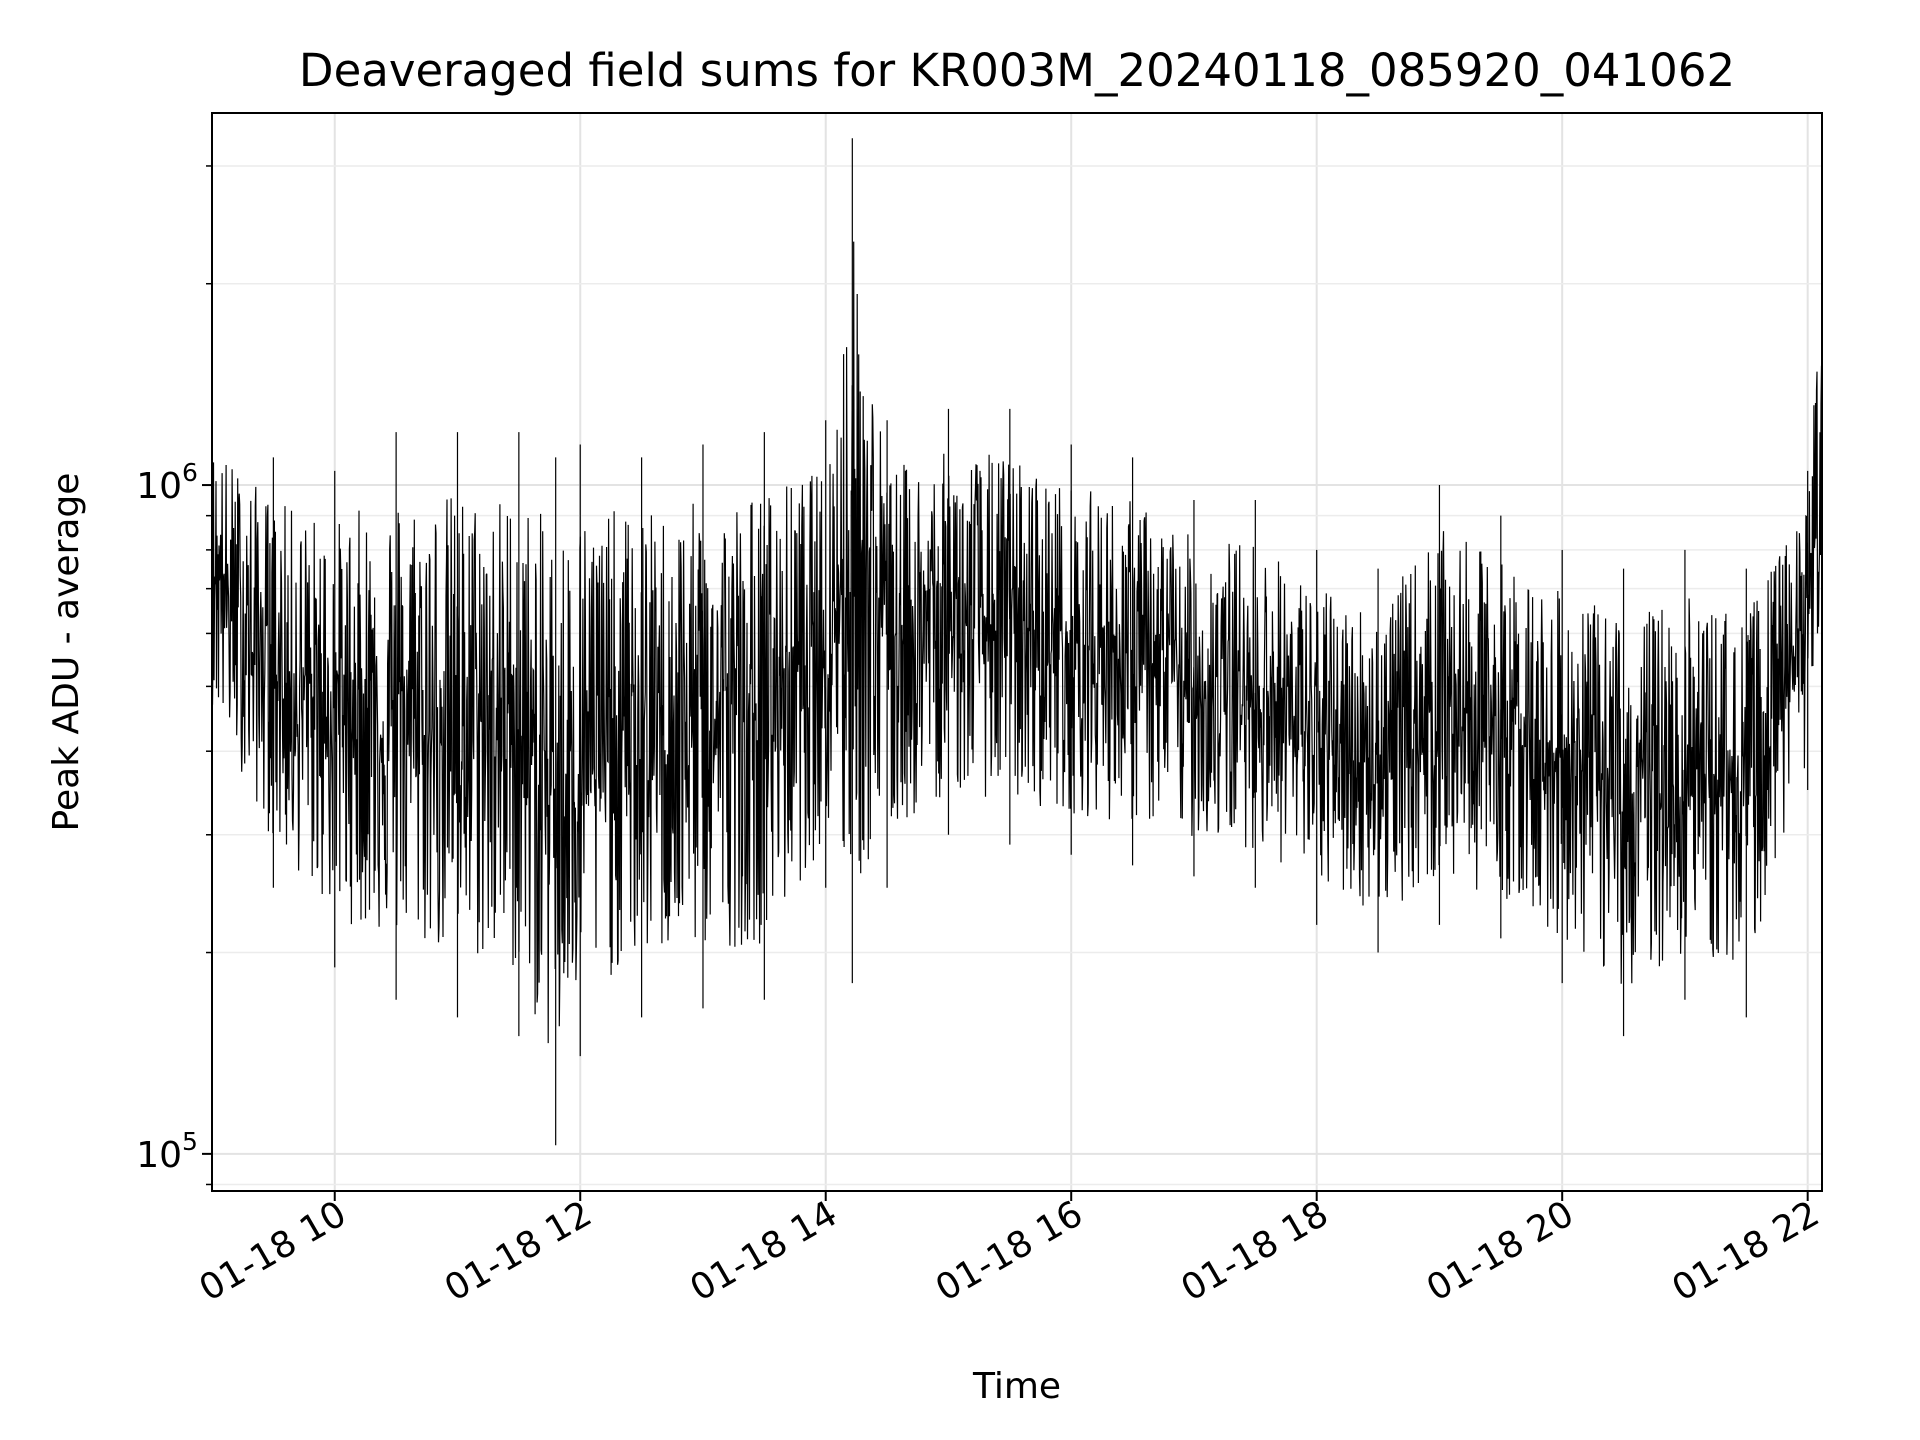 The image size is (1920, 1440). Describe the element at coordinates (764, 1251) in the screenshot. I see `x-tick-label: 01-18 14` at that location.